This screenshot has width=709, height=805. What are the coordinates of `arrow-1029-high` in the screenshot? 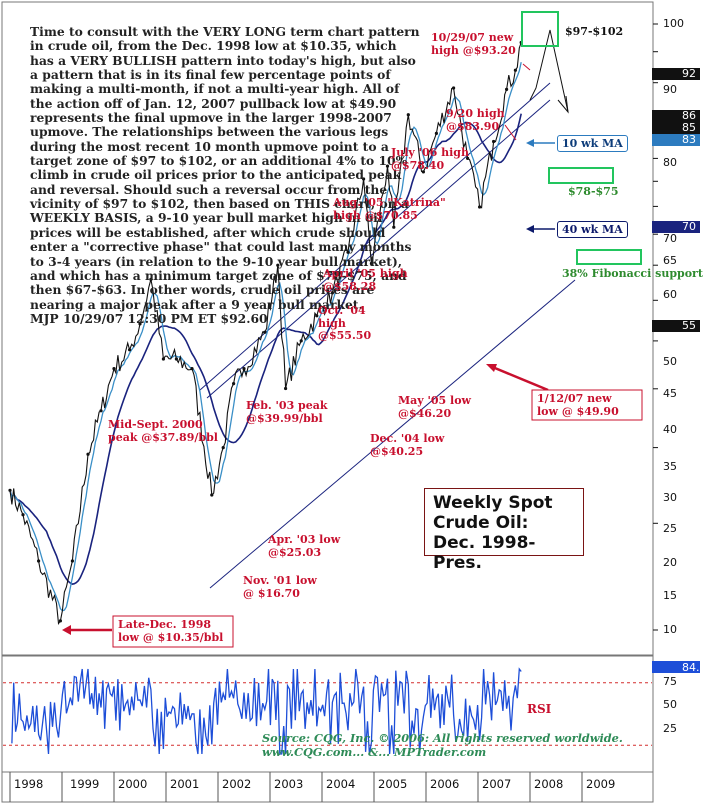 It's located at (526, 67).